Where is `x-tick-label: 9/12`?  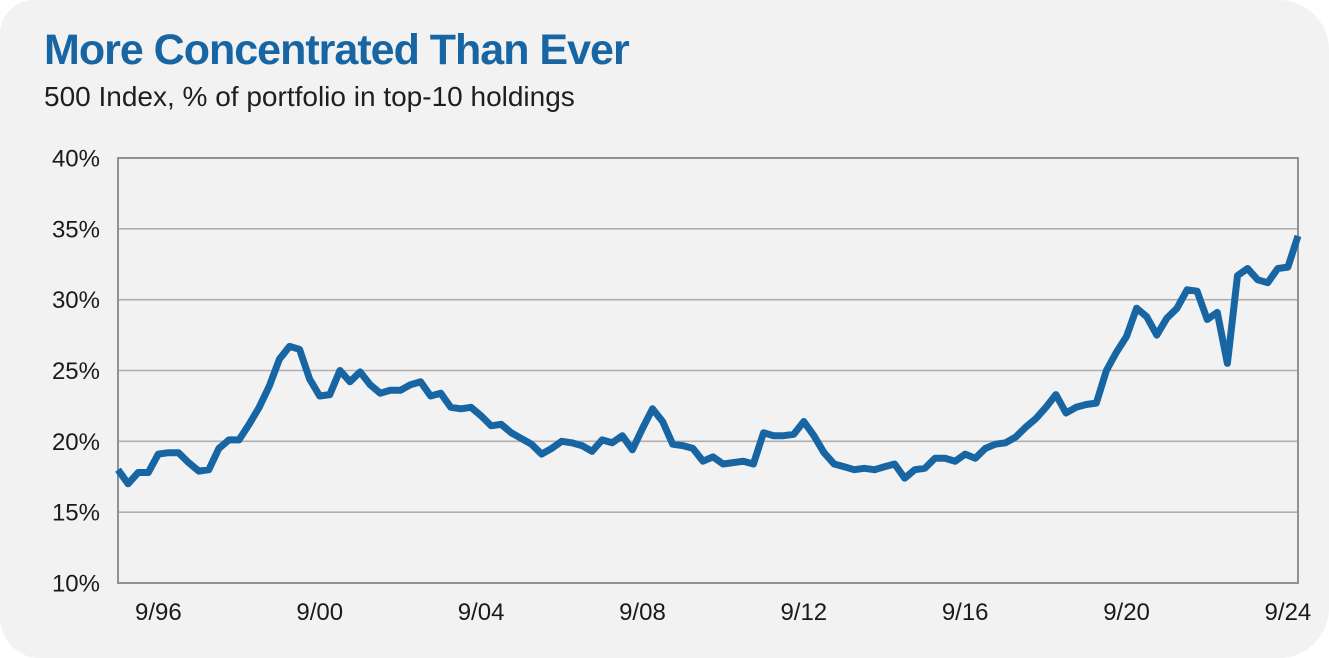 x-tick-label: 9/12 is located at coordinates (803, 612).